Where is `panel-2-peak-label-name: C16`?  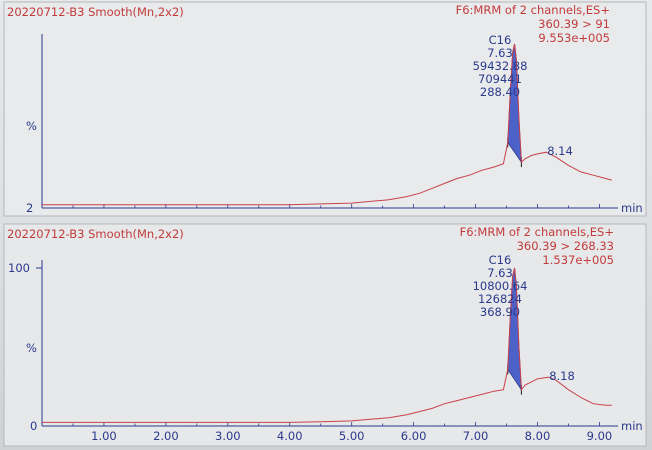 panel-2-peak-label-name: C16 is located at coordinates (500, 260).